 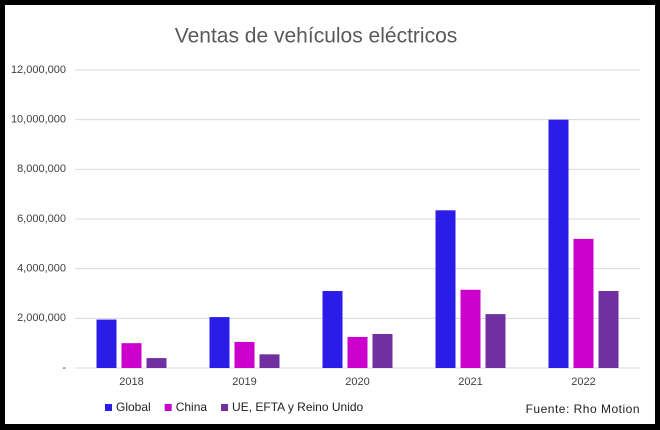 What do you see at coordinates (131, 382) in the screenshot?
I see `x-tick-label: 2018` at bounding box center [131, 382].